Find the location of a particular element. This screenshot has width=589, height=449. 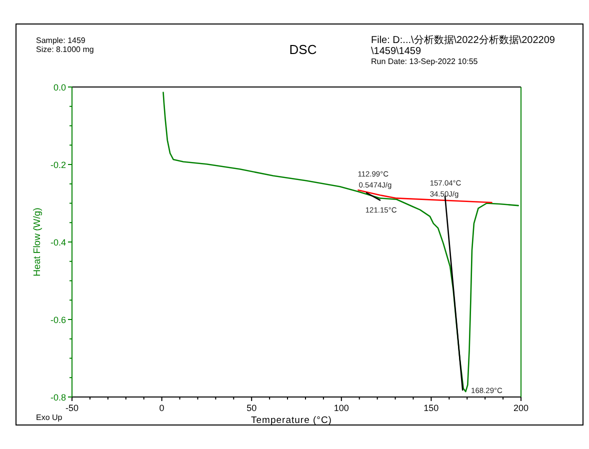

y-tick-label: -0.6 is located at coordinates (58, 320).